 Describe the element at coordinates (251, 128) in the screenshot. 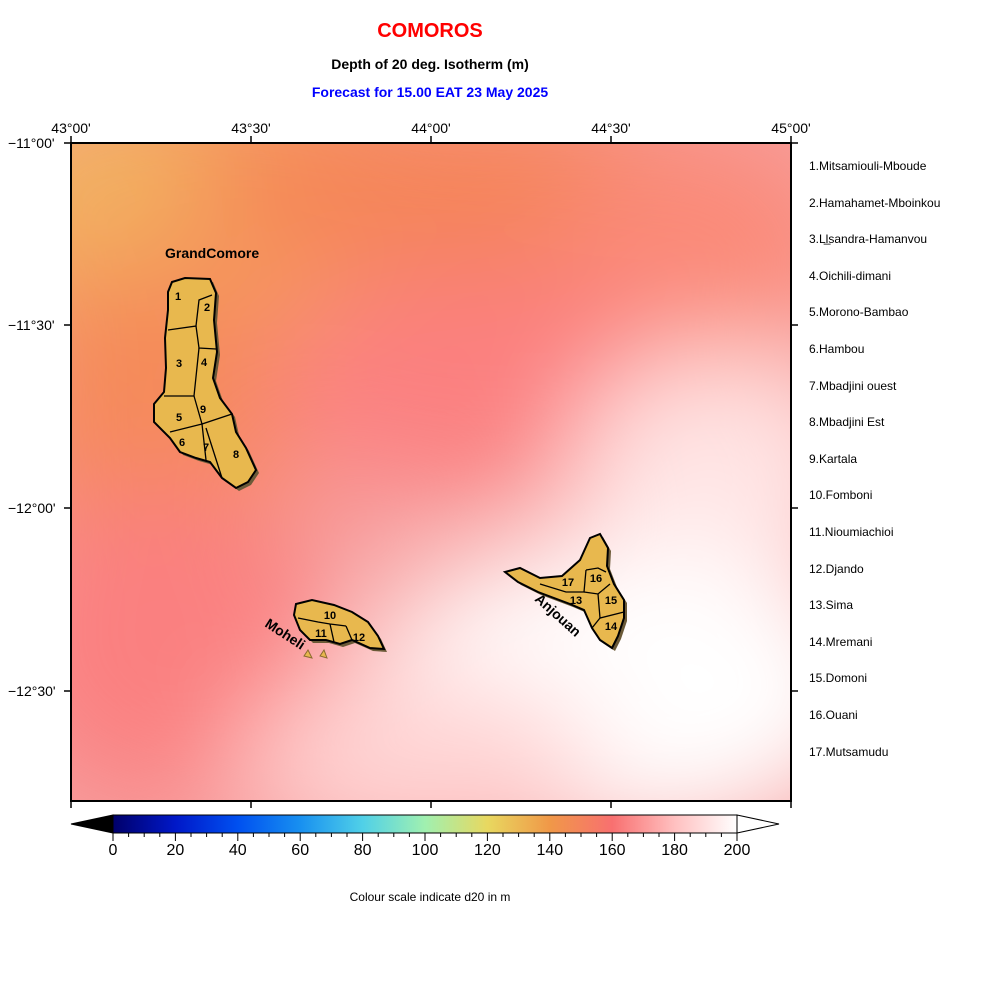

I see `lon-label-43-30: 43°30'` at that location.